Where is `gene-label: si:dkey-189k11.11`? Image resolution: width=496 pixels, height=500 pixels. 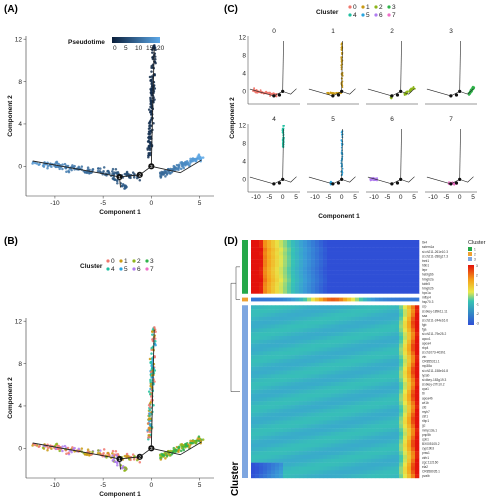
gene-label: si:dkey-189k11.11 is located at coordinates (435, 311).